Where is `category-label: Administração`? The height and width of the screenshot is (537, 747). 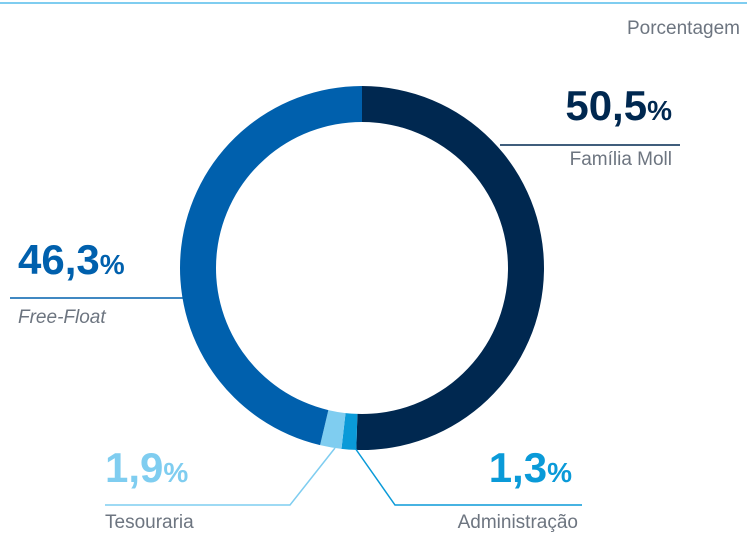
category-label: Administração is located at coordinates (518, 522).